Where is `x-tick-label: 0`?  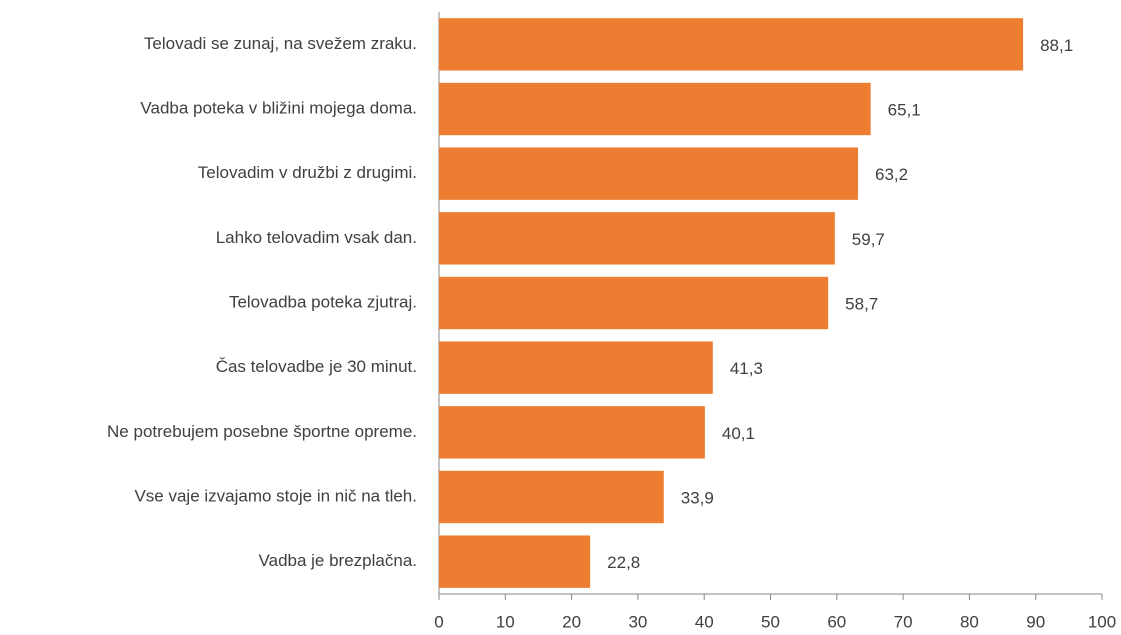 x-tick-label: 0 is located at coordinates (438, 621).